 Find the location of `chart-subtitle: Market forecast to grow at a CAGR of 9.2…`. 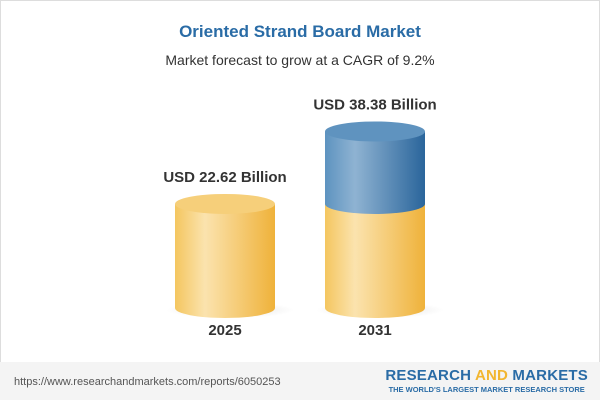

chart-subtitle: Market forecast to grow at a CAGR of 9.2… is located at coordinates (300, 60).